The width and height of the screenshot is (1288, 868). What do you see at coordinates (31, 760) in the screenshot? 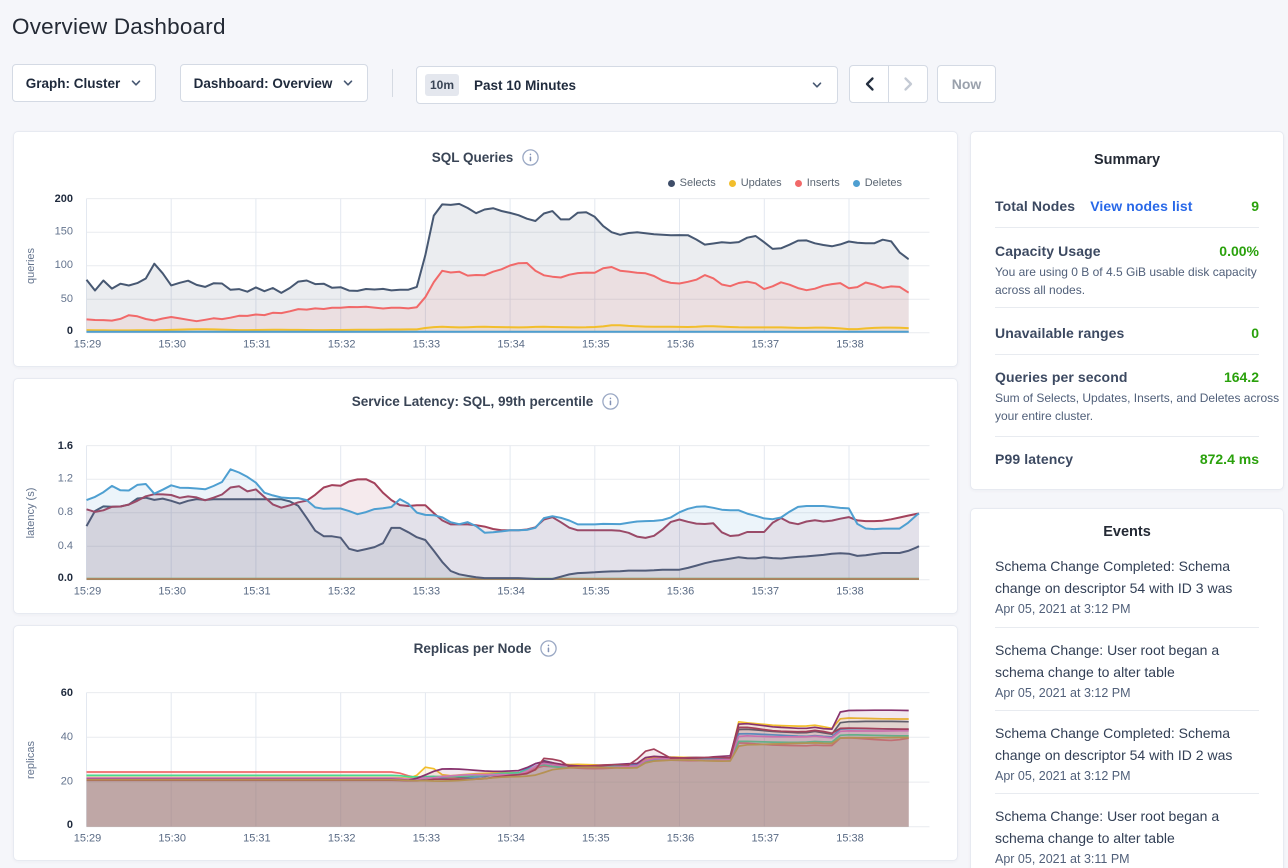
I see `svg-text: replicas` at bounding box center [31, 760].